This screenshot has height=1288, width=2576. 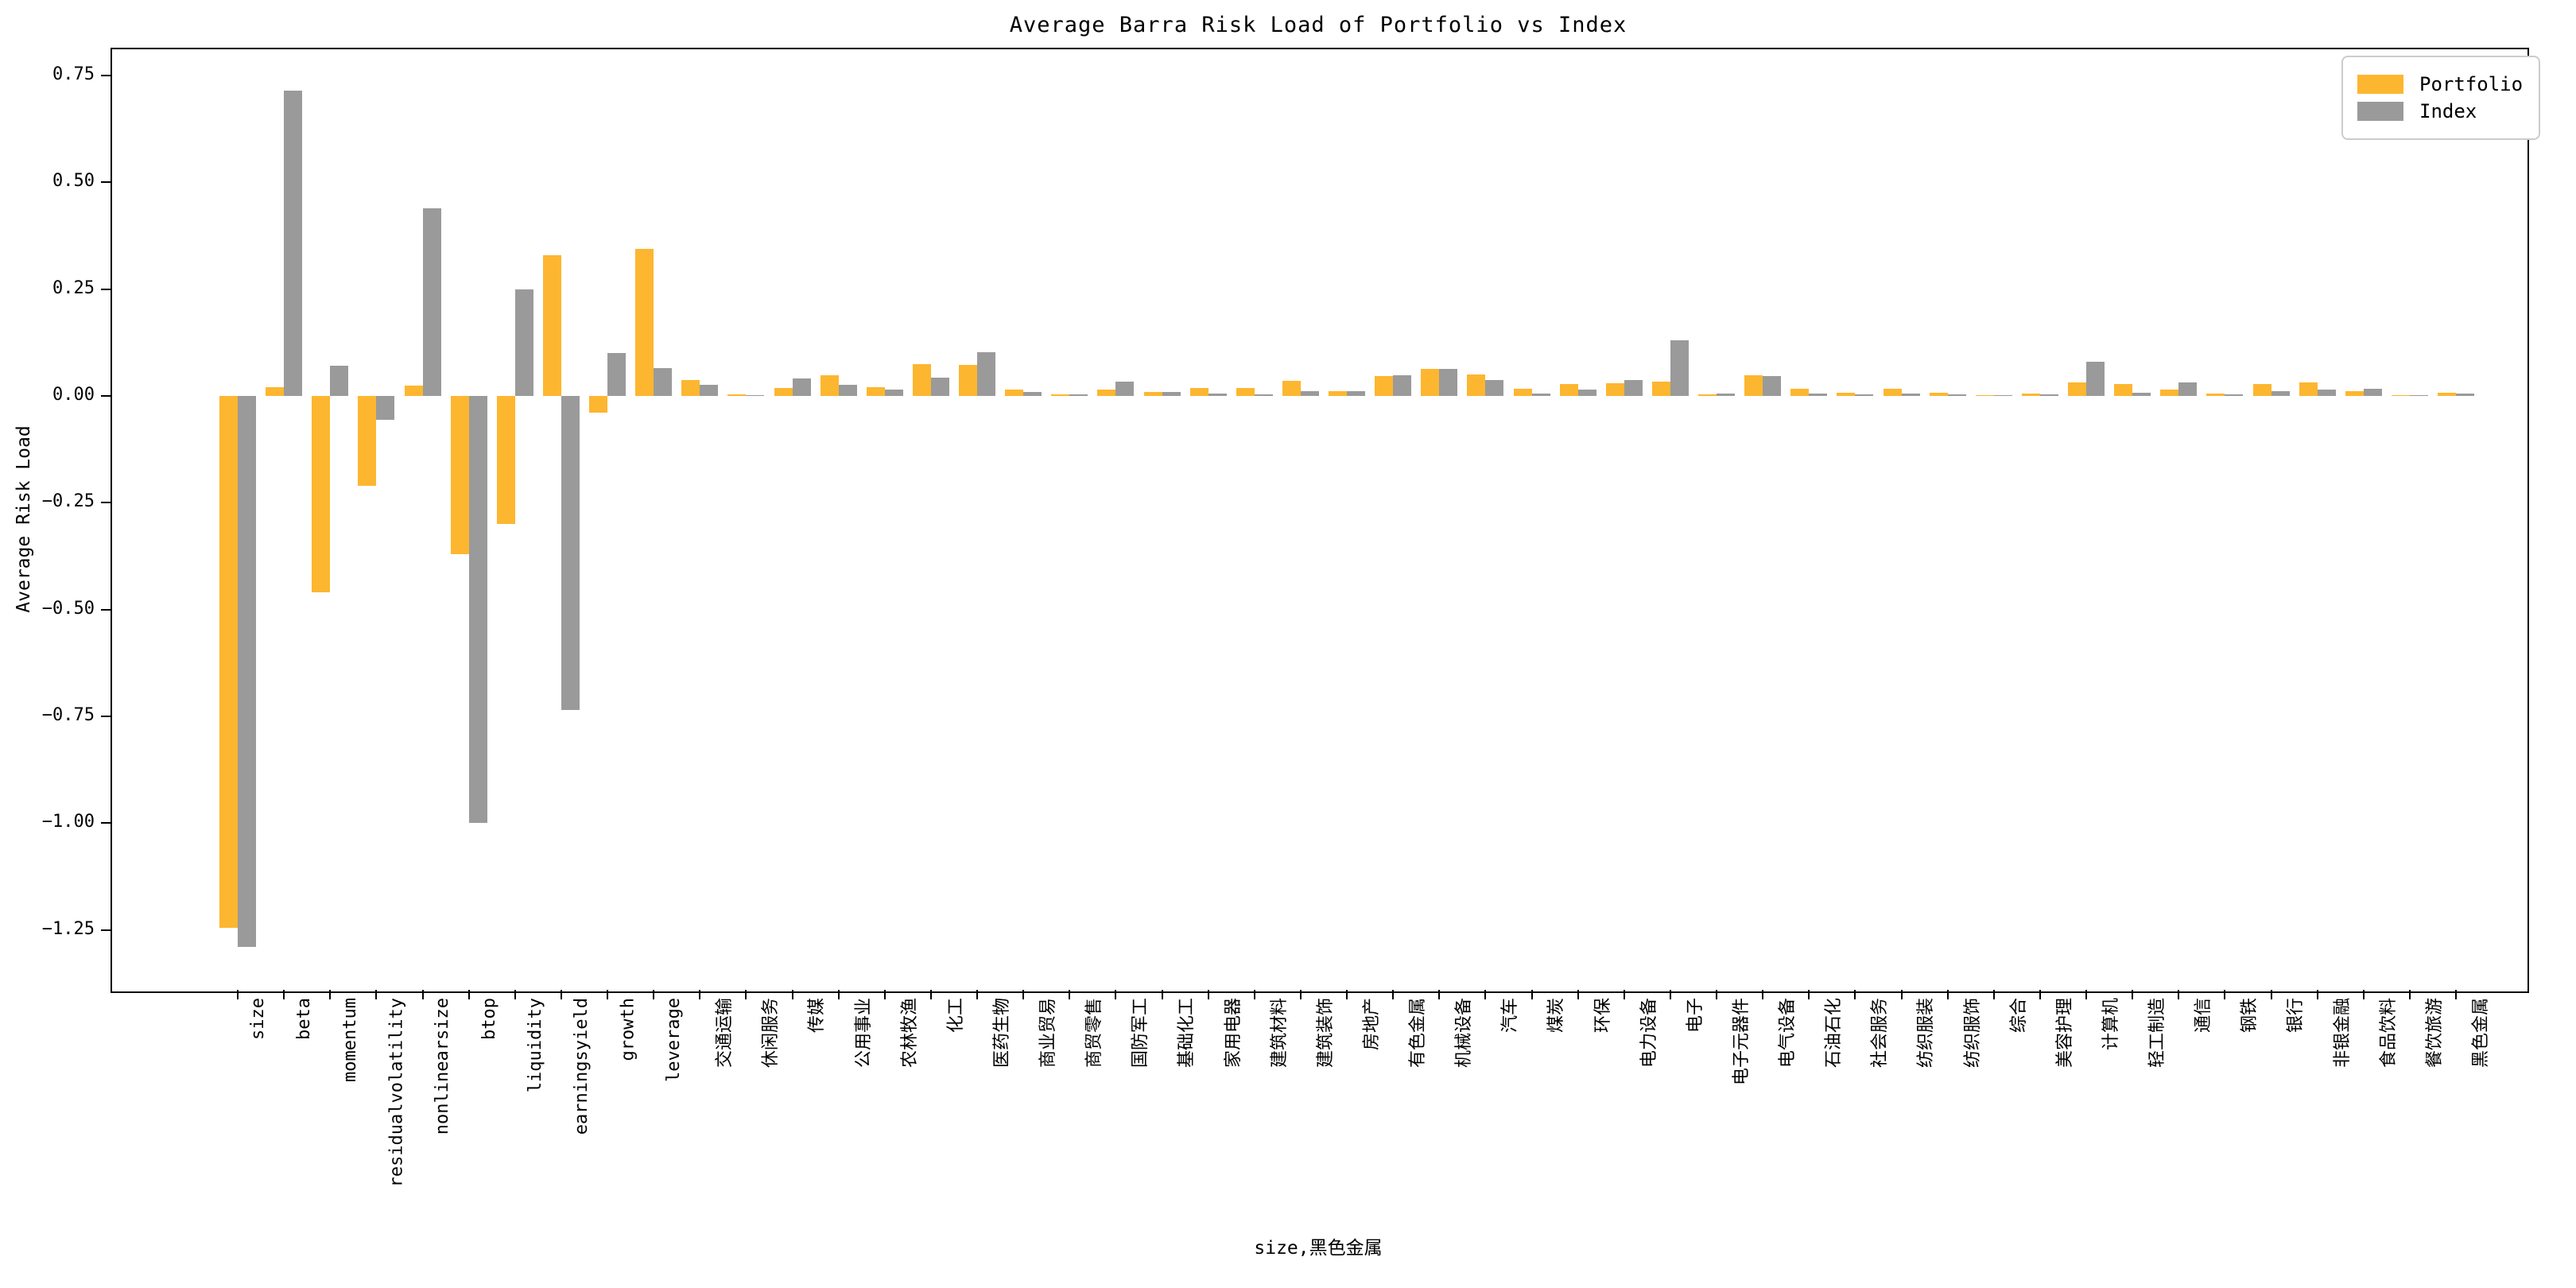 What do you see at coordinates (725, 1034) in the screenshot?
I see `x-tick-label: 交通运输` at bounding box center [725, 1034].